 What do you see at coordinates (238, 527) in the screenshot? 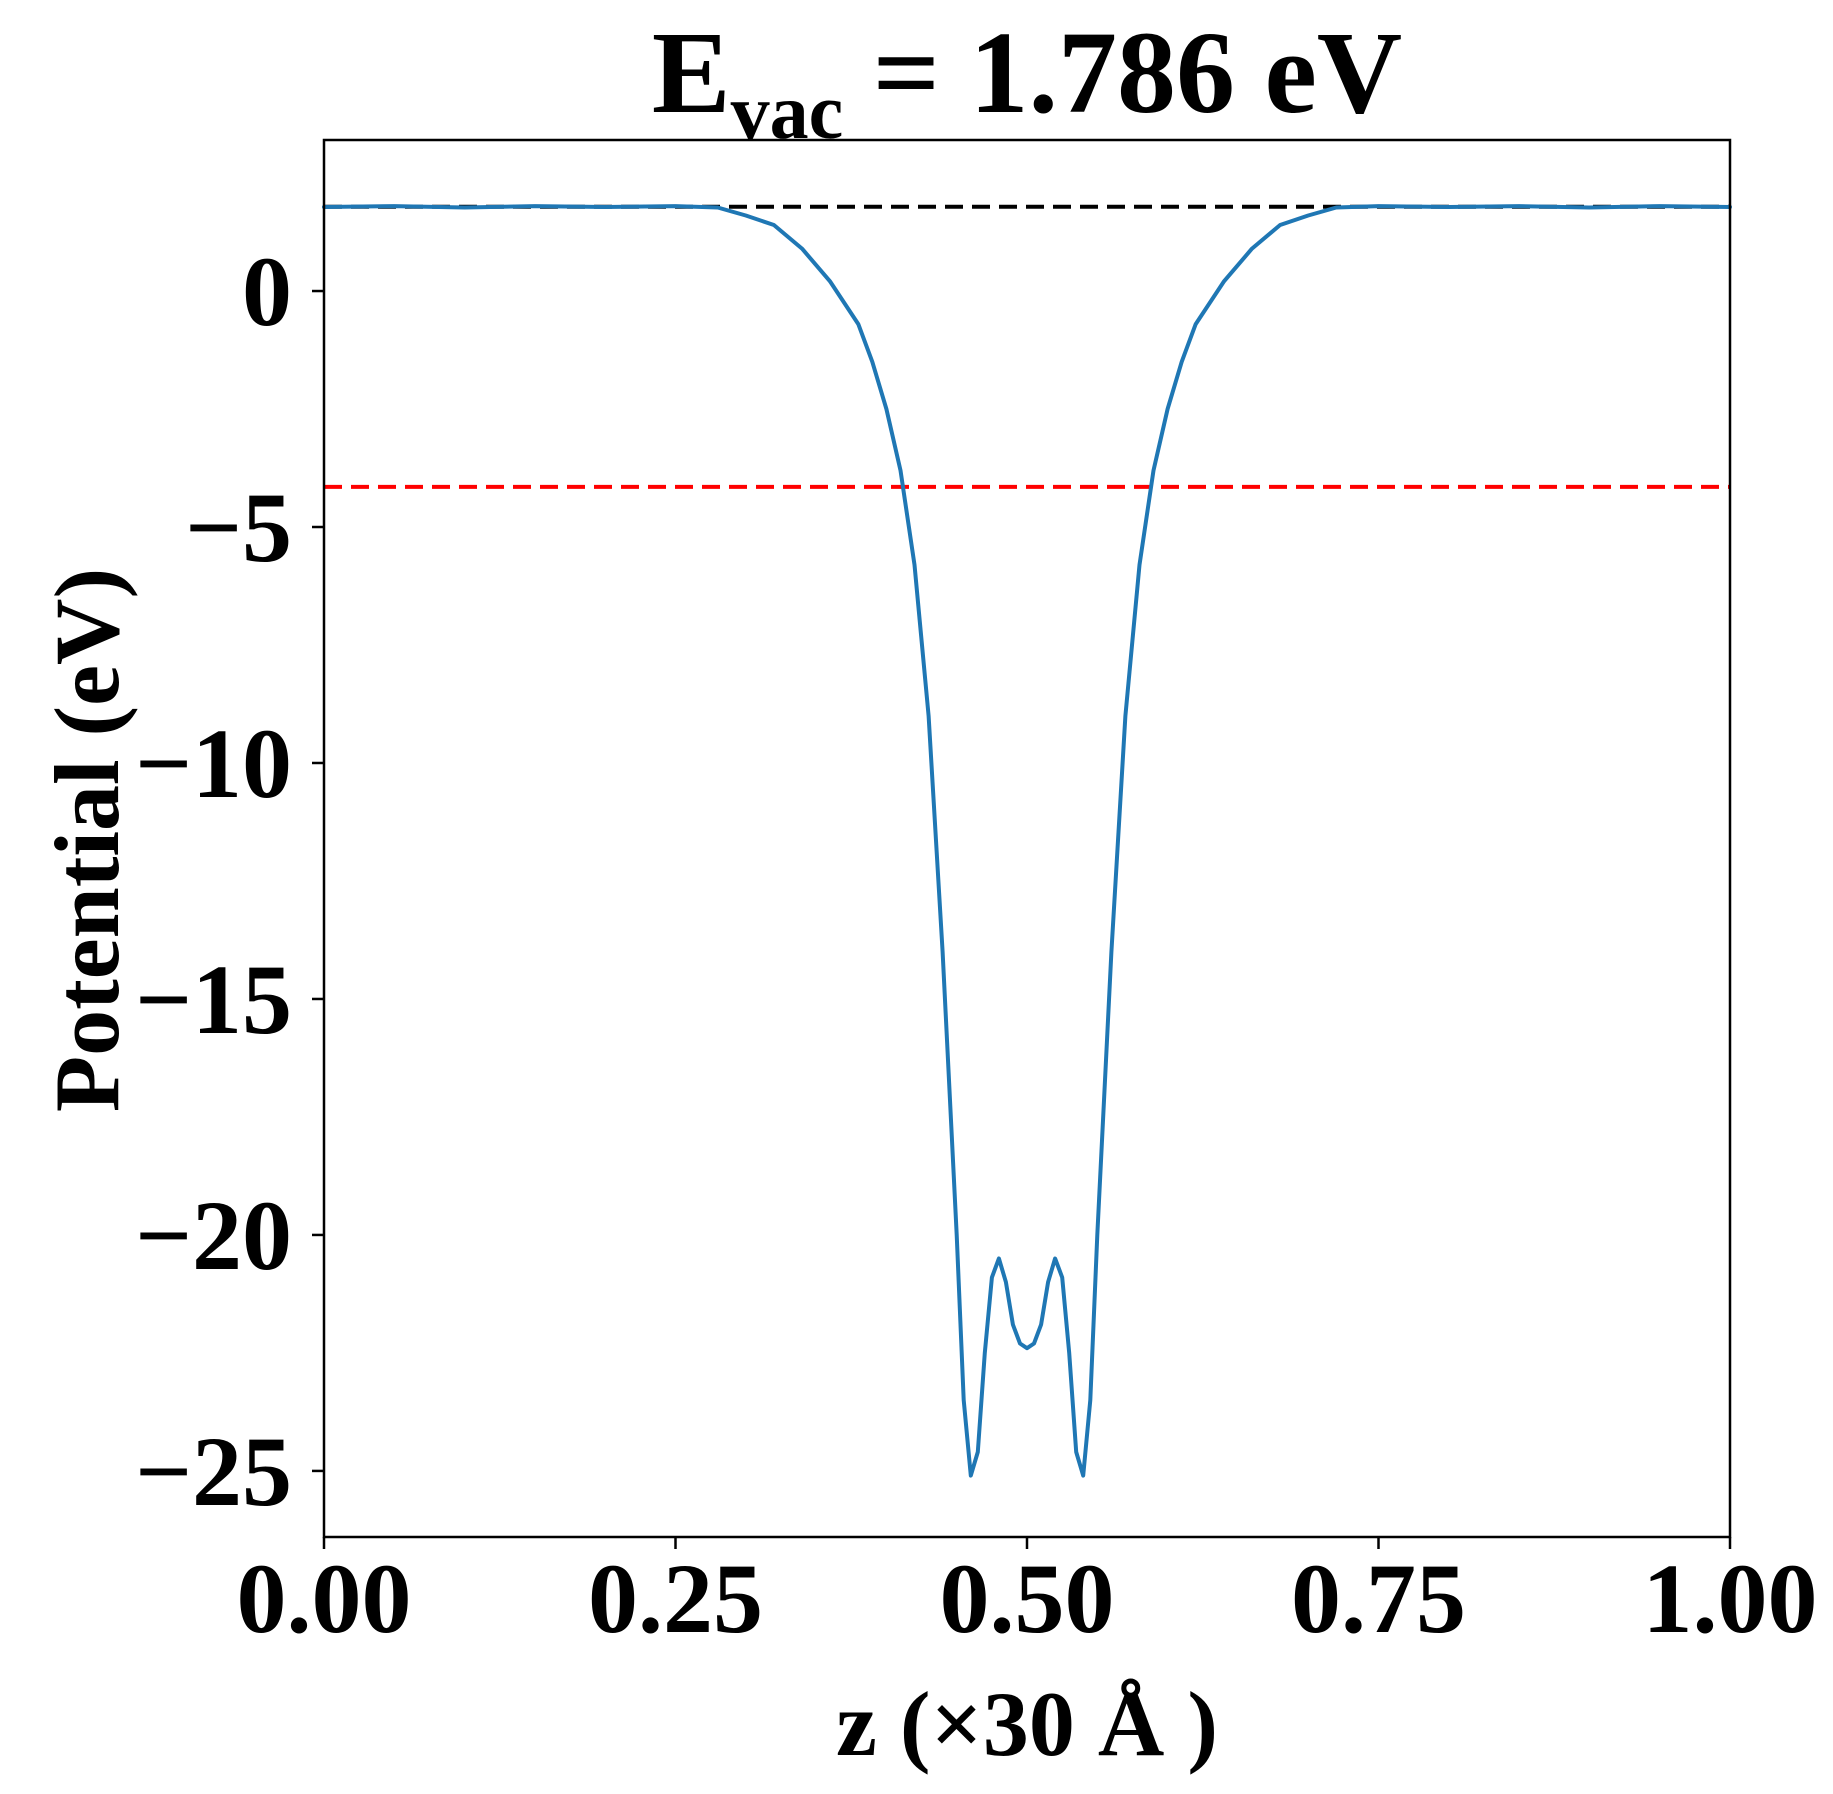
I see `y-tick-label-1: −5` at bounding box center [238, 527].